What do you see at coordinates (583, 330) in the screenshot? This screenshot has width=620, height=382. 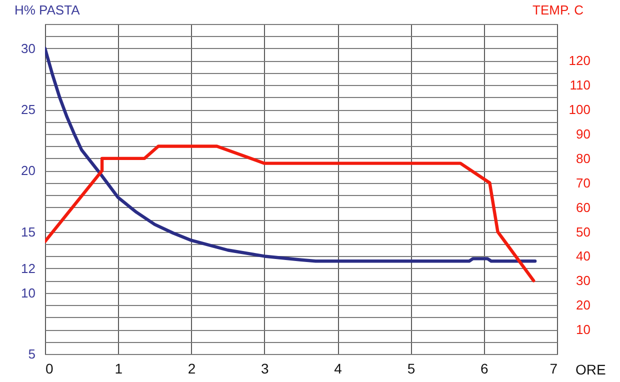 I see `y2-tick-label: 10` at bounding box center [583, 330].